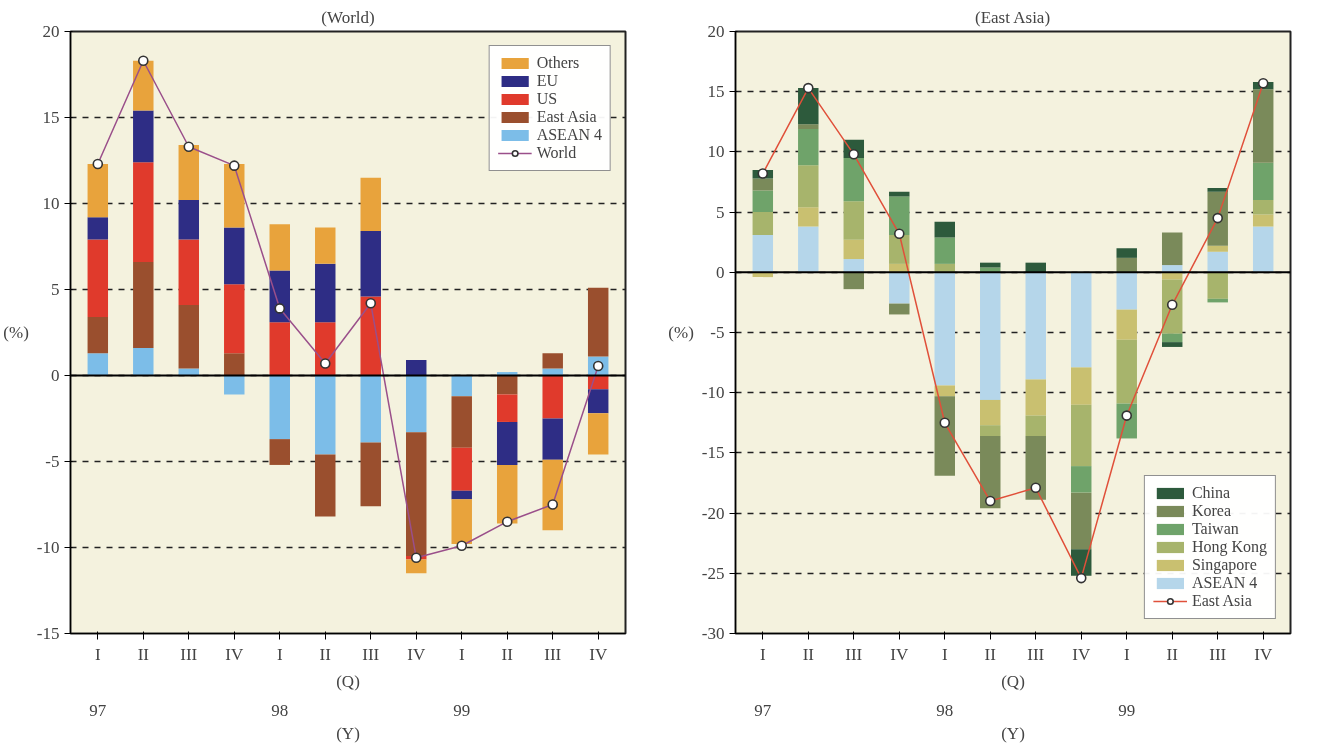  What do you see at coordinates (48, 633) in the screenshot?
I see `y-tick-label: -15` at bounding box center [48, 633].